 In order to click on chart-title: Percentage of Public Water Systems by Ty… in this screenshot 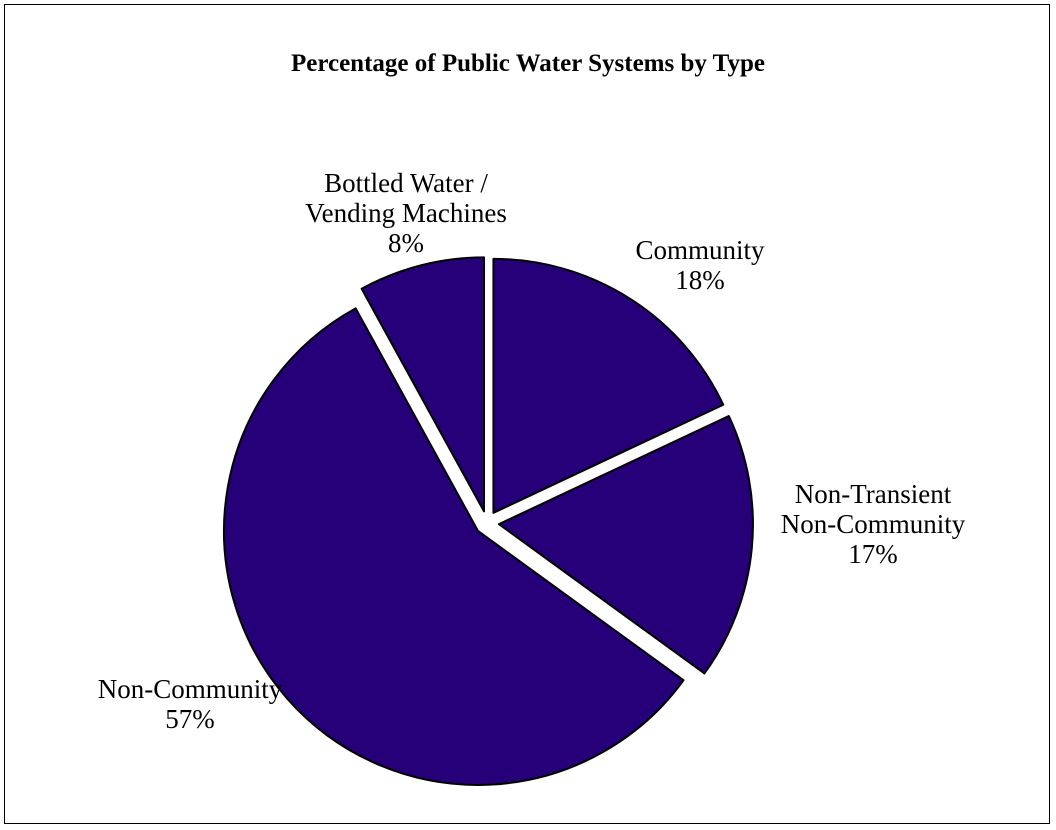, I will do `click(528, 63)`.